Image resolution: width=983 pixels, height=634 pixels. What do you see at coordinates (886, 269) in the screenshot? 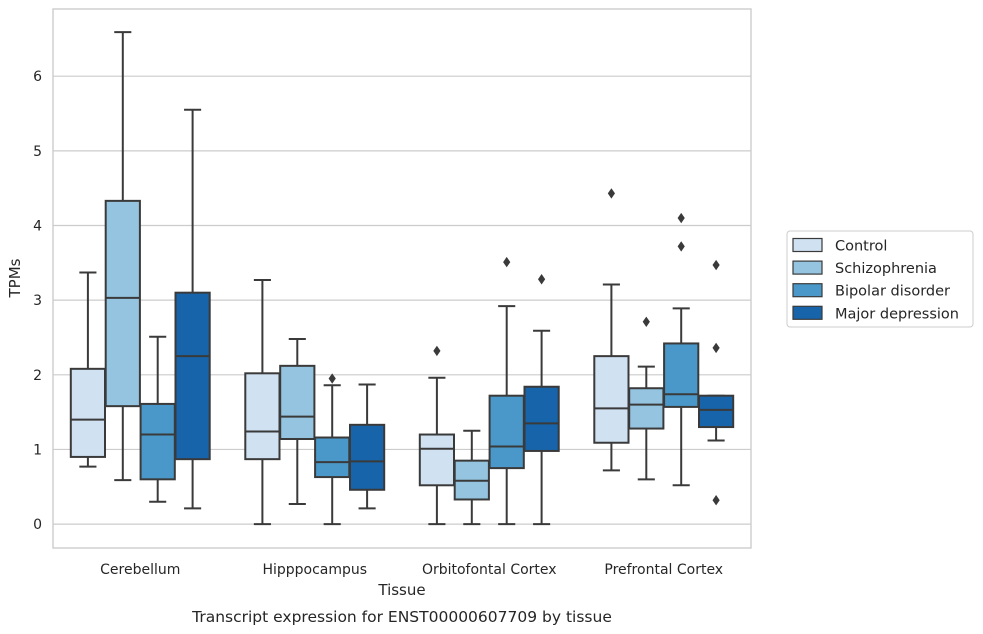
I see `legend-label: Schizophrenia` at bounding box center [886, 269].